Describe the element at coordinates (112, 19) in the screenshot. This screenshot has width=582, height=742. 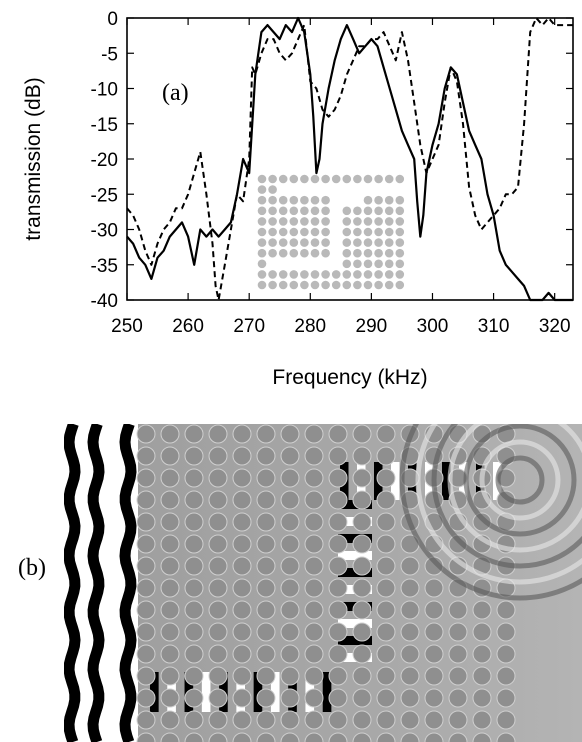
I see `y-tick-label: 0` at that location.